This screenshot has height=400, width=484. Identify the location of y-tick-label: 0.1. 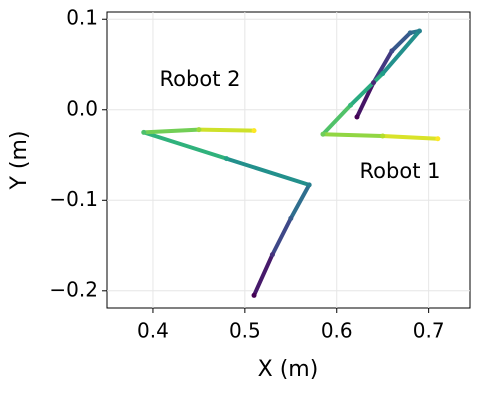
(82, 18).